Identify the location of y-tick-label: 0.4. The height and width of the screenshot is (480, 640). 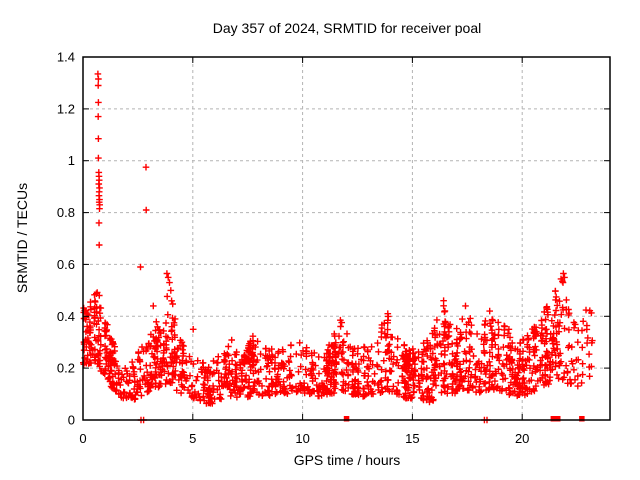
(66, 316).